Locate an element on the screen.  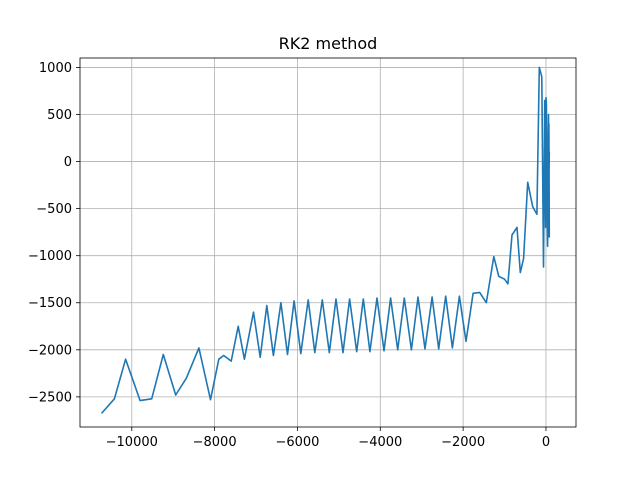
y-tick-label: −1000 is located at coordinates (50, 256).